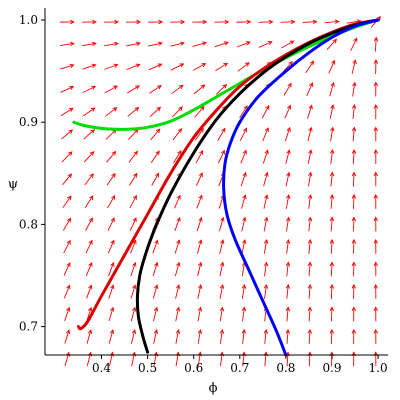 The image size is (400, 400). What do you see at coordinates (193, 368) in the screenshot?
I see `x-tick-label: 0.6` at bounding box center [193, 368].